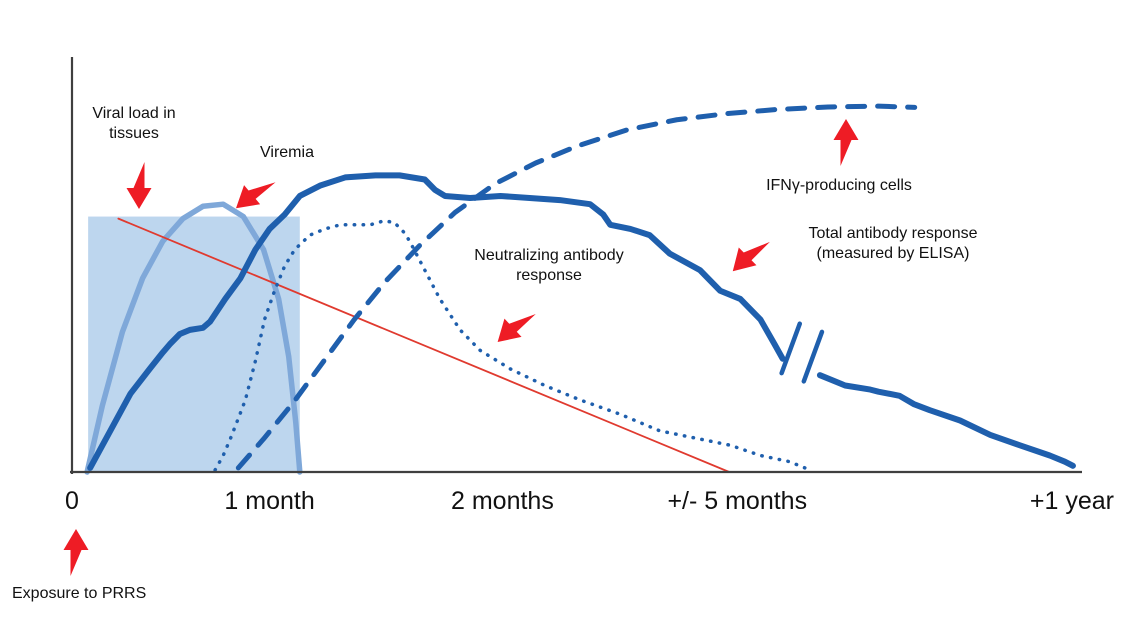 Image resolution: width=1137 pixels, height=640 pixels. I want to click on annotation-label-viral-load-in-tissues: Viral load in tissues, so click(133, 123).